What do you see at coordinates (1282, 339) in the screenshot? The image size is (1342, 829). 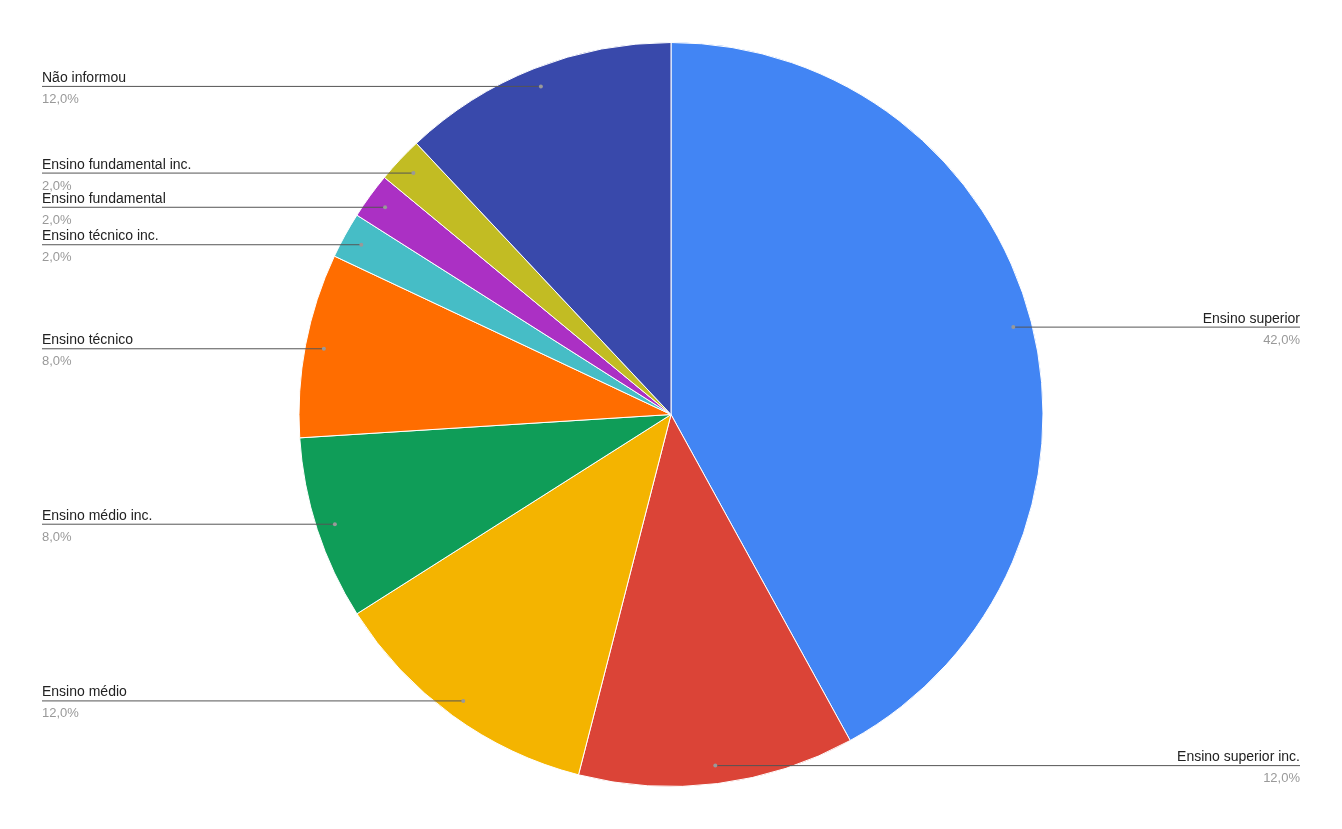 I see `data-label: 42,0%` at bounding box center [1282, 339].